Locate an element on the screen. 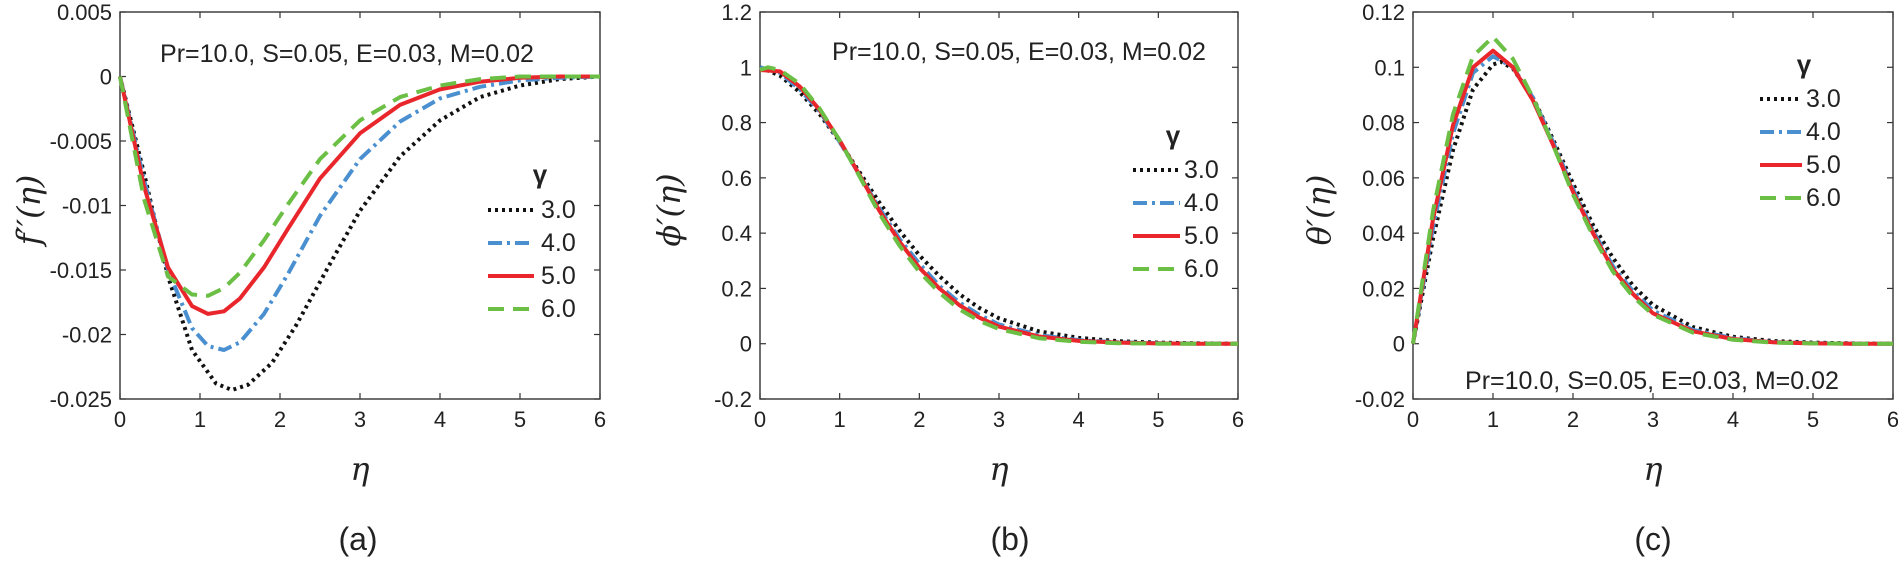 The height and width of the screenshot is (564, 1898). y-tick-label: 0.2 is located at coordinates (736, 288).